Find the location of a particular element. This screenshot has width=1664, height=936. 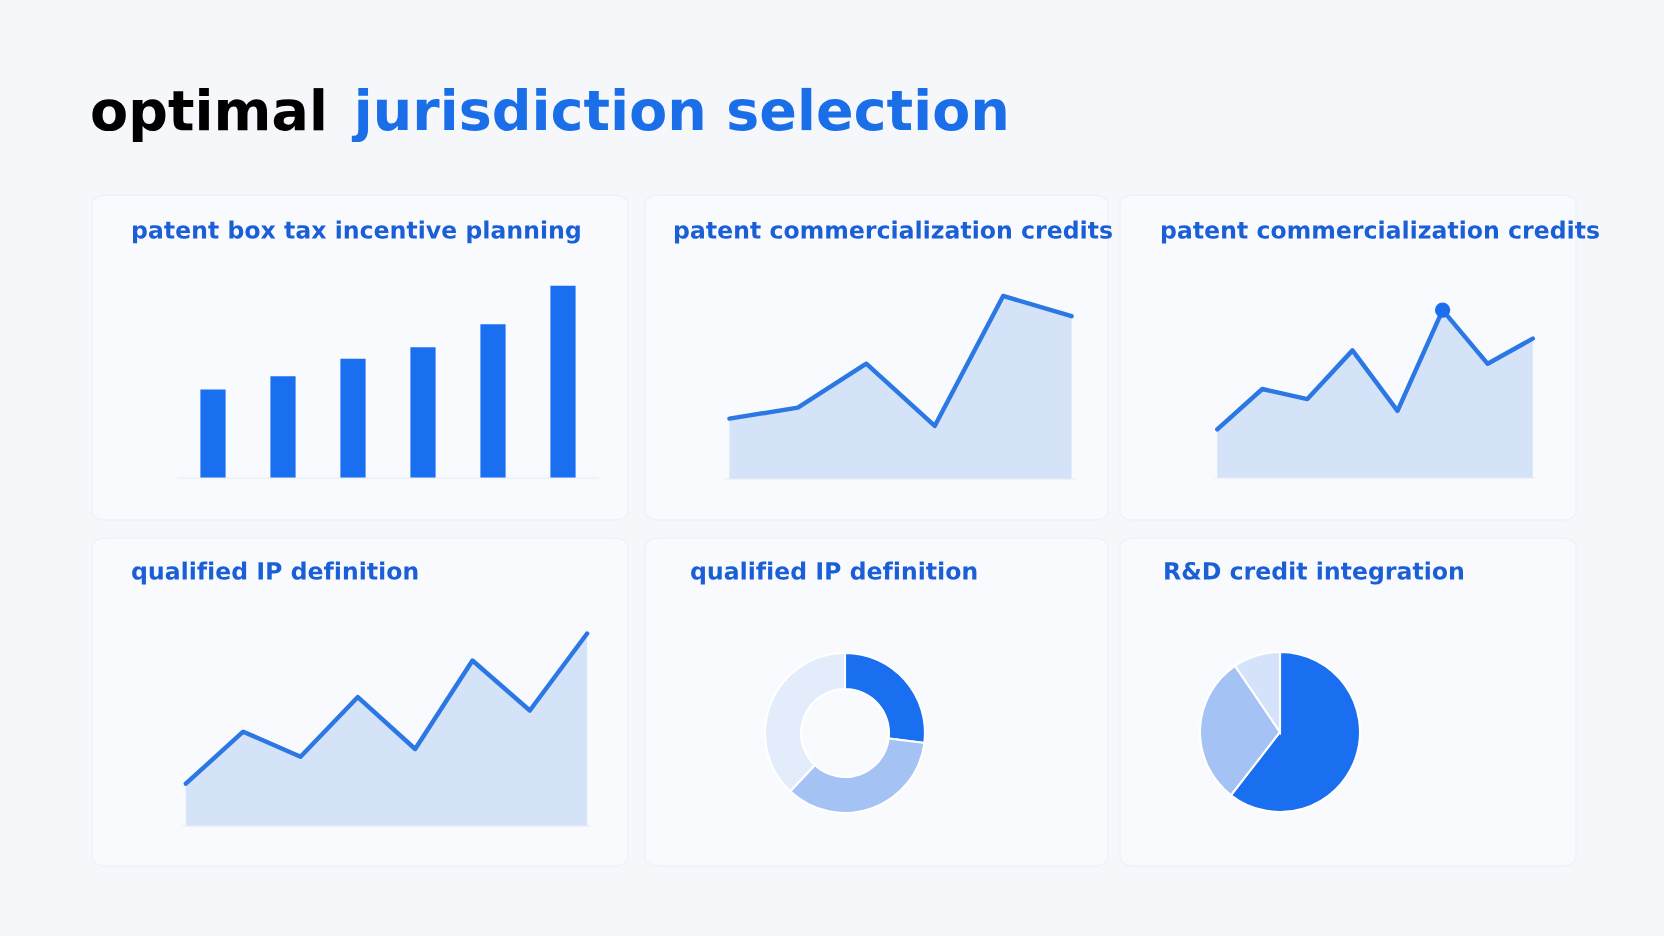

chart-title: patent box tax incentive planning is located at coordinates (356, 232).